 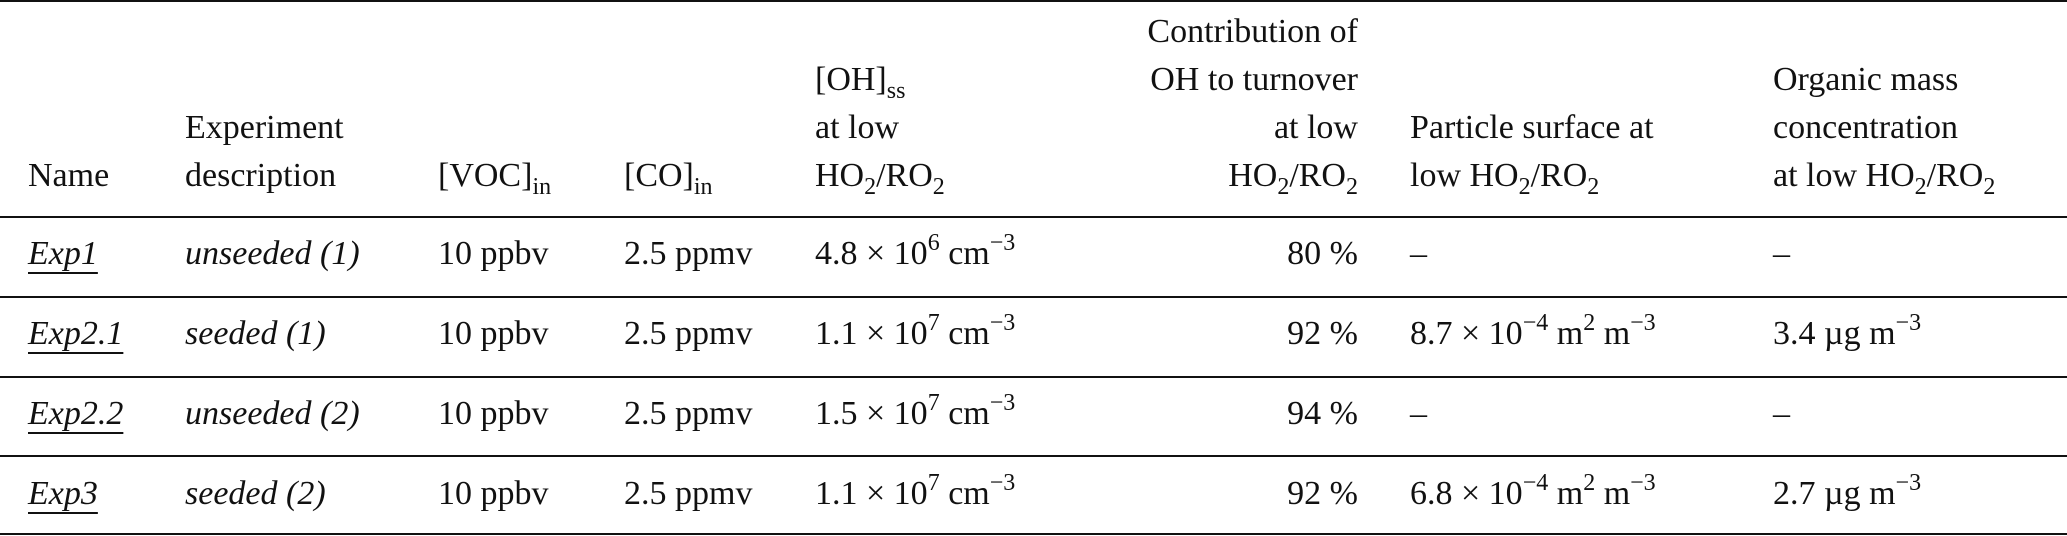 What do you see at coordinates (1322, 333) in the screenshot?
I see `row-2-contribution: 92 %` at bounding box center [1322, 333].